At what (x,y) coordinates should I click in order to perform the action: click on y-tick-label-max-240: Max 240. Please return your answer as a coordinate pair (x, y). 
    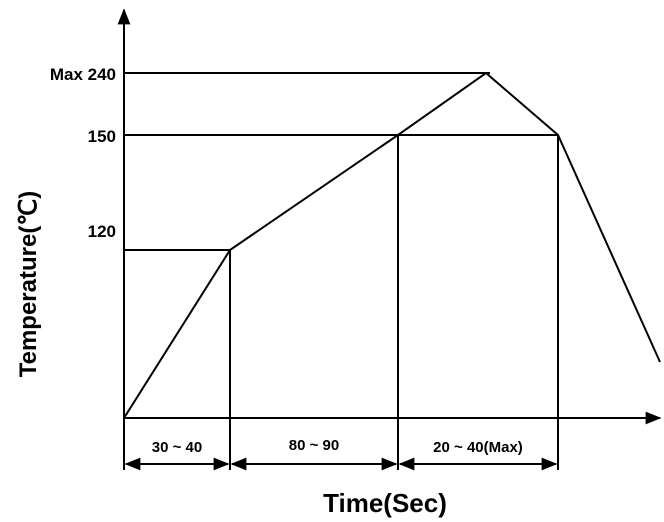
    Looking at the image, I should click on (83, 74).